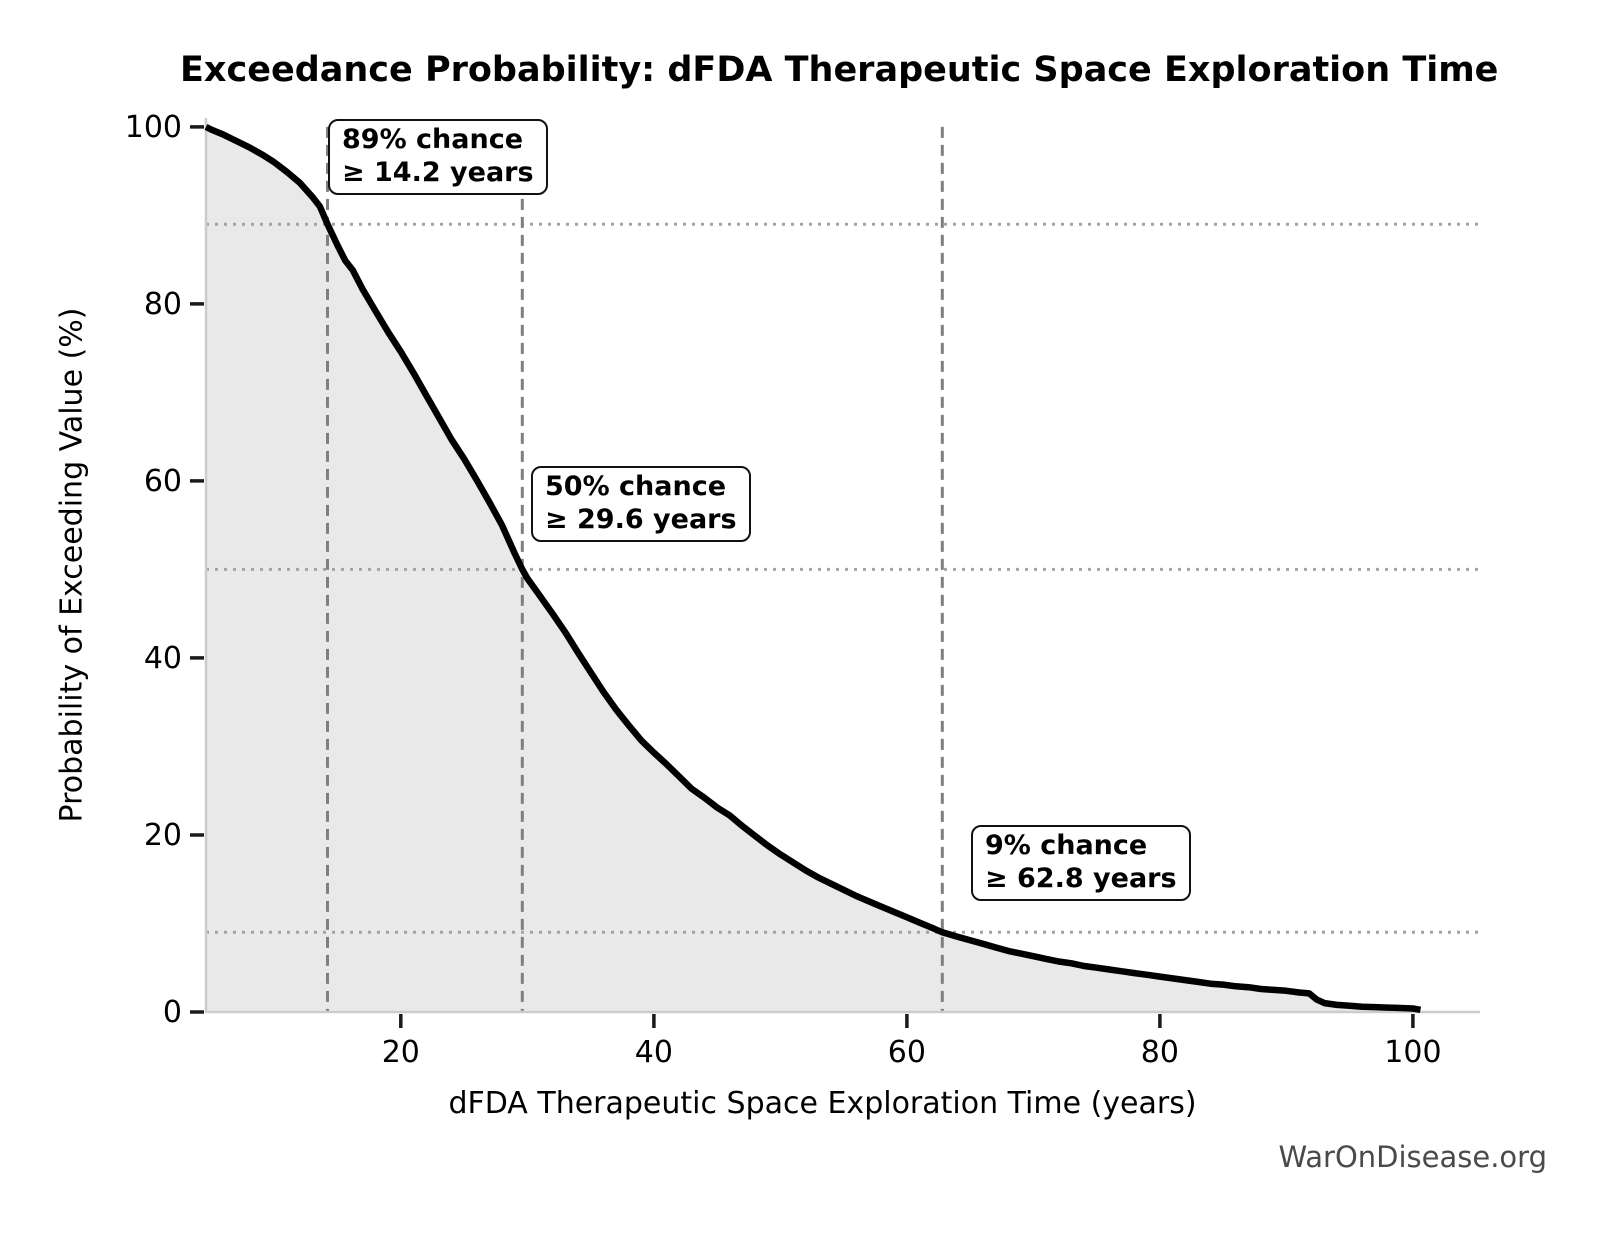  I want to click on x-tick-label: 80, so click(1160, 1052).